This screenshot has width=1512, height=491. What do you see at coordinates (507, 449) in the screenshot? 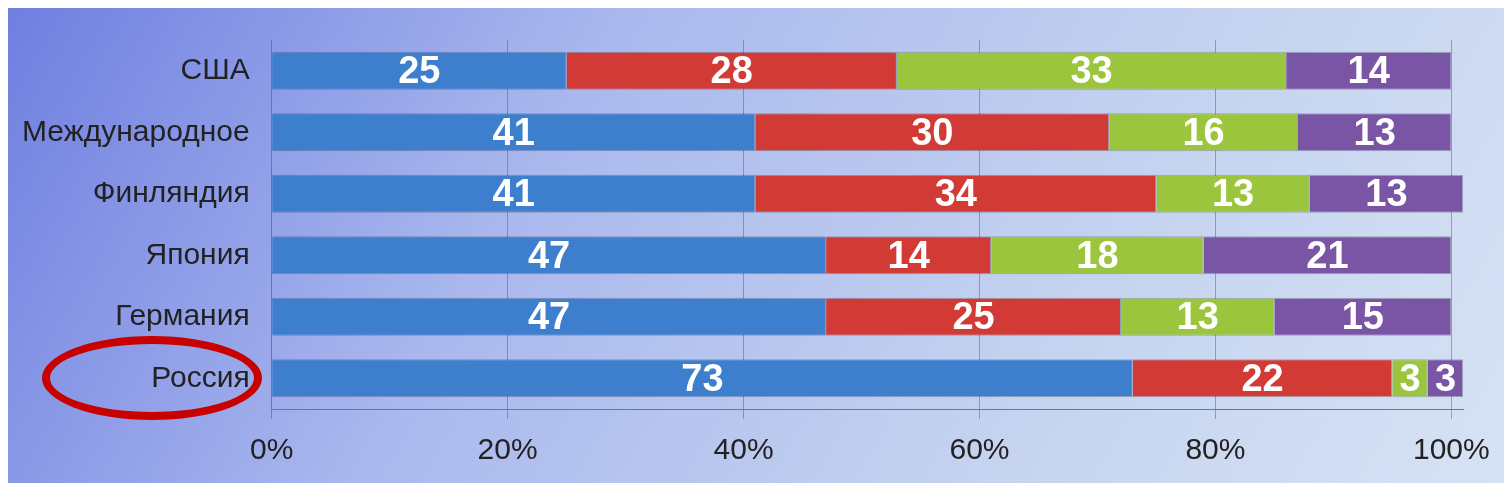
I see `x-tick-label: 20%` at bounding box center [507, 449].